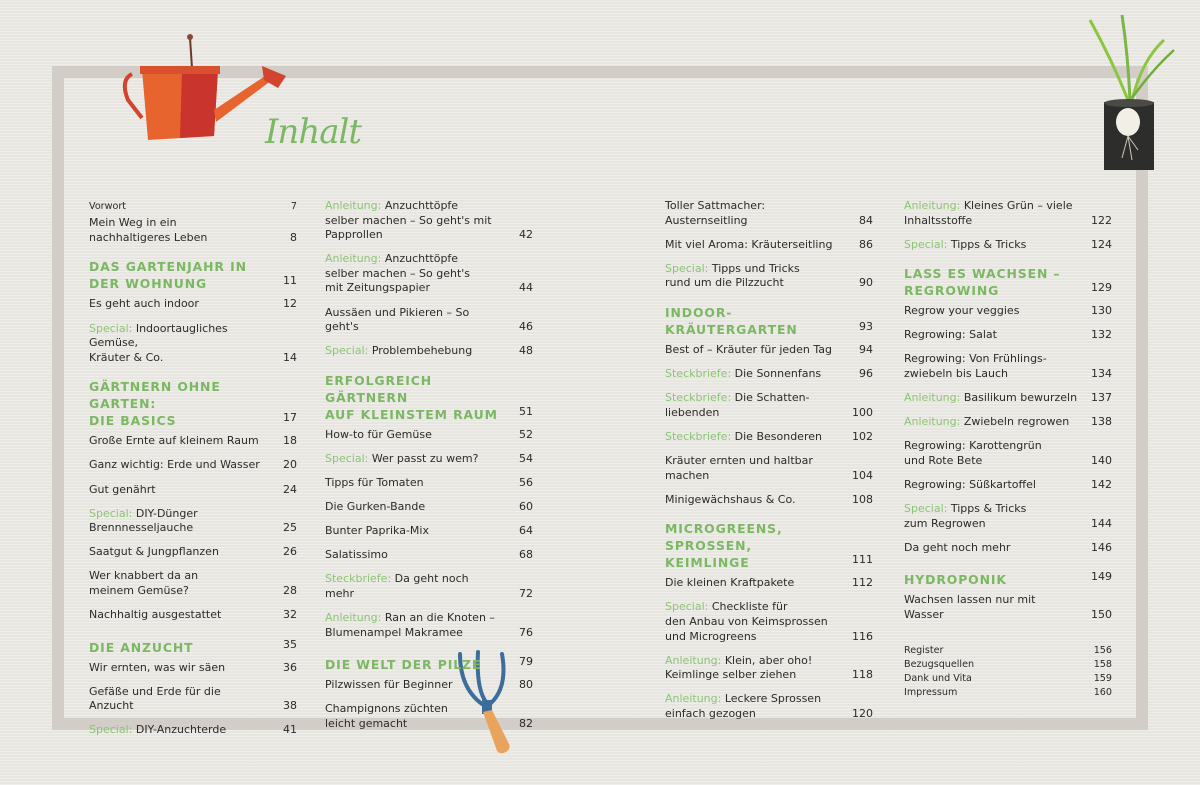  Describe the element at coordinates (429, 507) in the screenshot. I see `toc-entry: Die Gurken-Bande 60` at that location.